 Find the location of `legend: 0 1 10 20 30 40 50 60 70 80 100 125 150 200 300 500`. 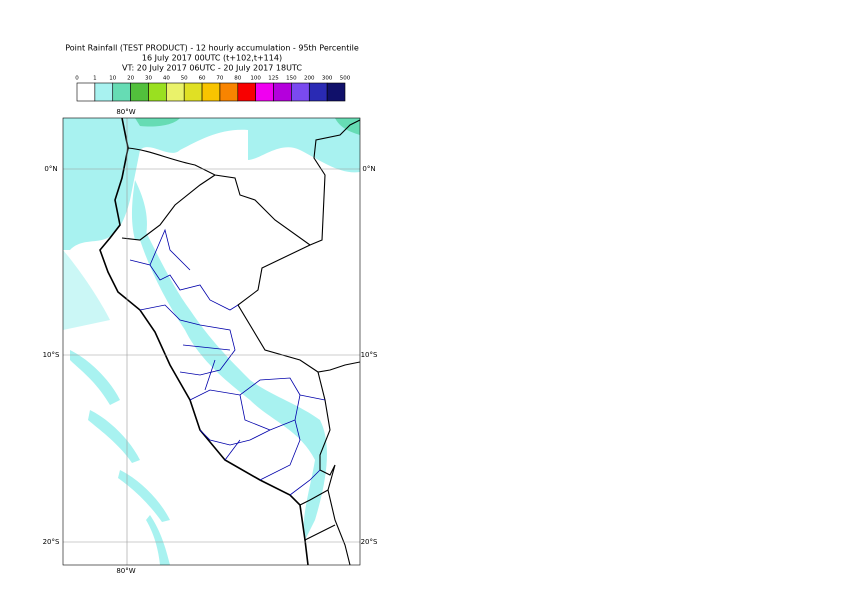

legend: 0 1 10 20 30 40 50 60 70 80 100 125 150 200 300 500 is located at coordinates (213, 89).